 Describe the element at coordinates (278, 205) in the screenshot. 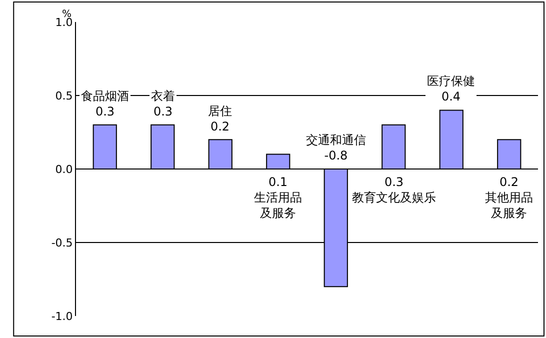

I see `x-tick-label: 生活用品及服务` at that location.